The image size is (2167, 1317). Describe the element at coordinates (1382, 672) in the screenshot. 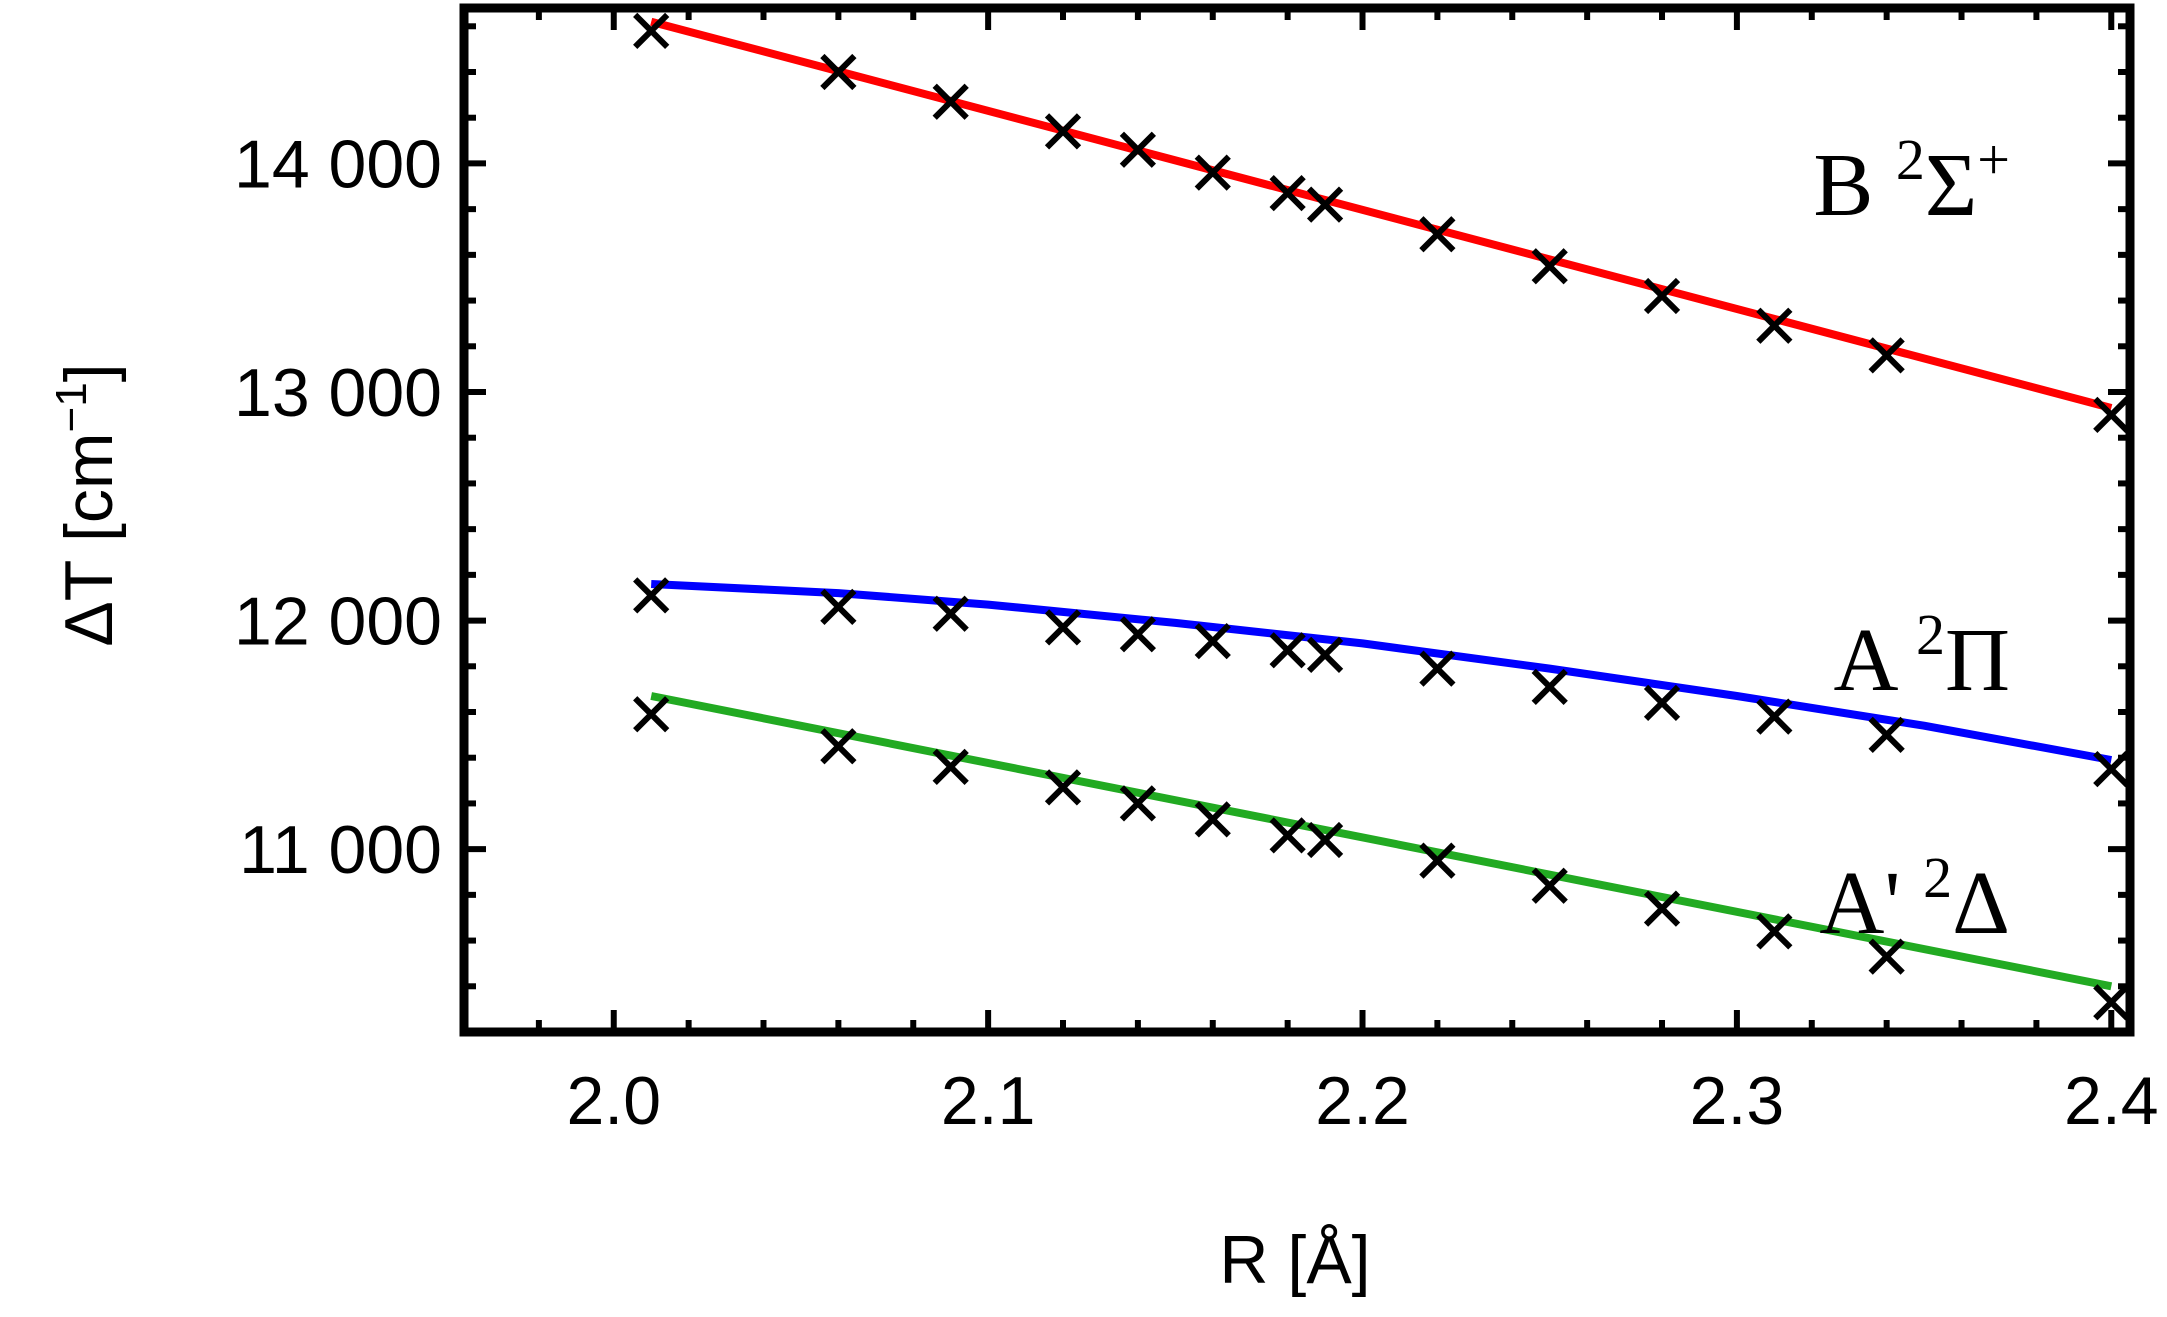

I see `fit-line` at that location.